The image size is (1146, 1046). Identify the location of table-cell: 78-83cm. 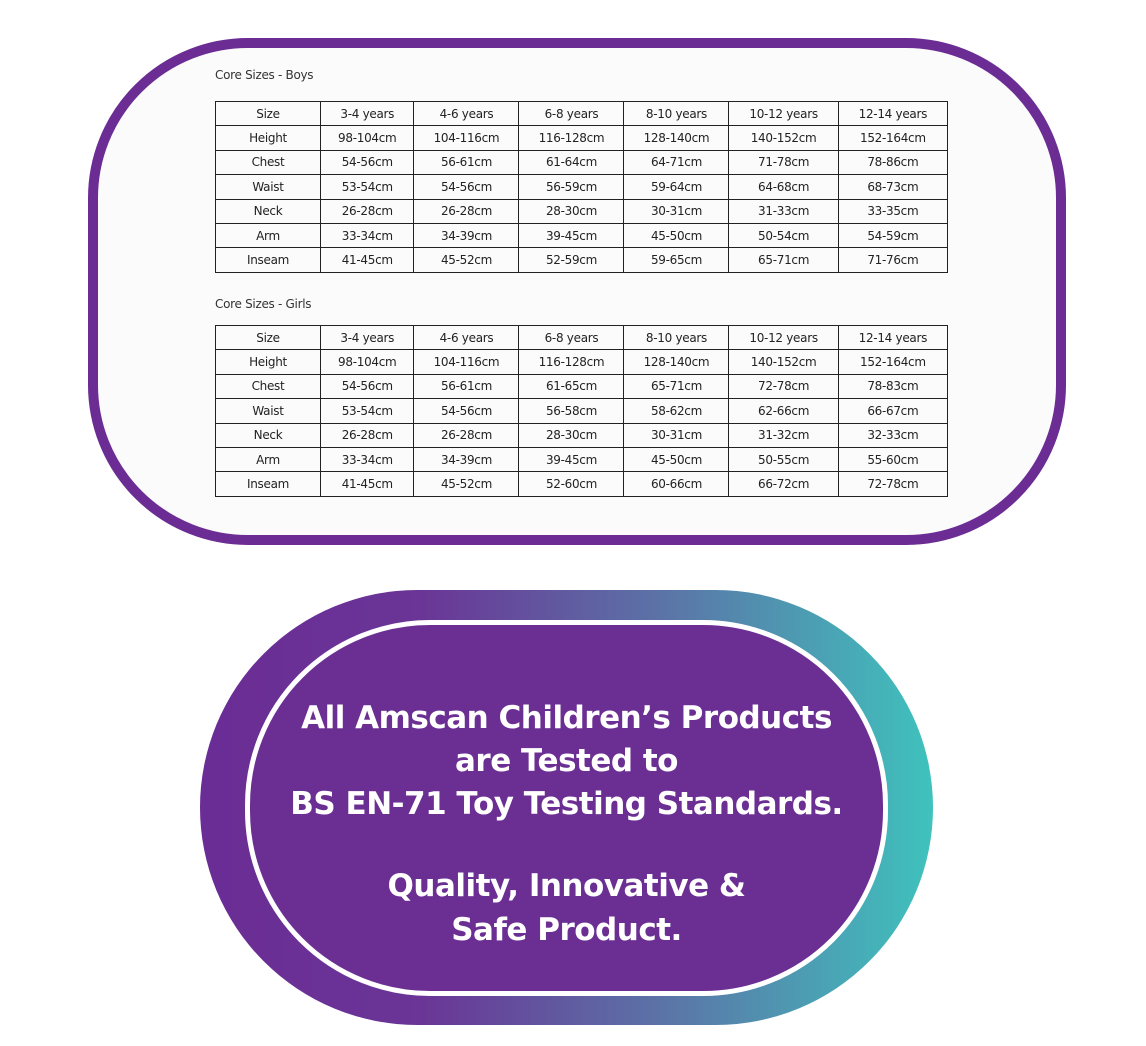
(893, 386).